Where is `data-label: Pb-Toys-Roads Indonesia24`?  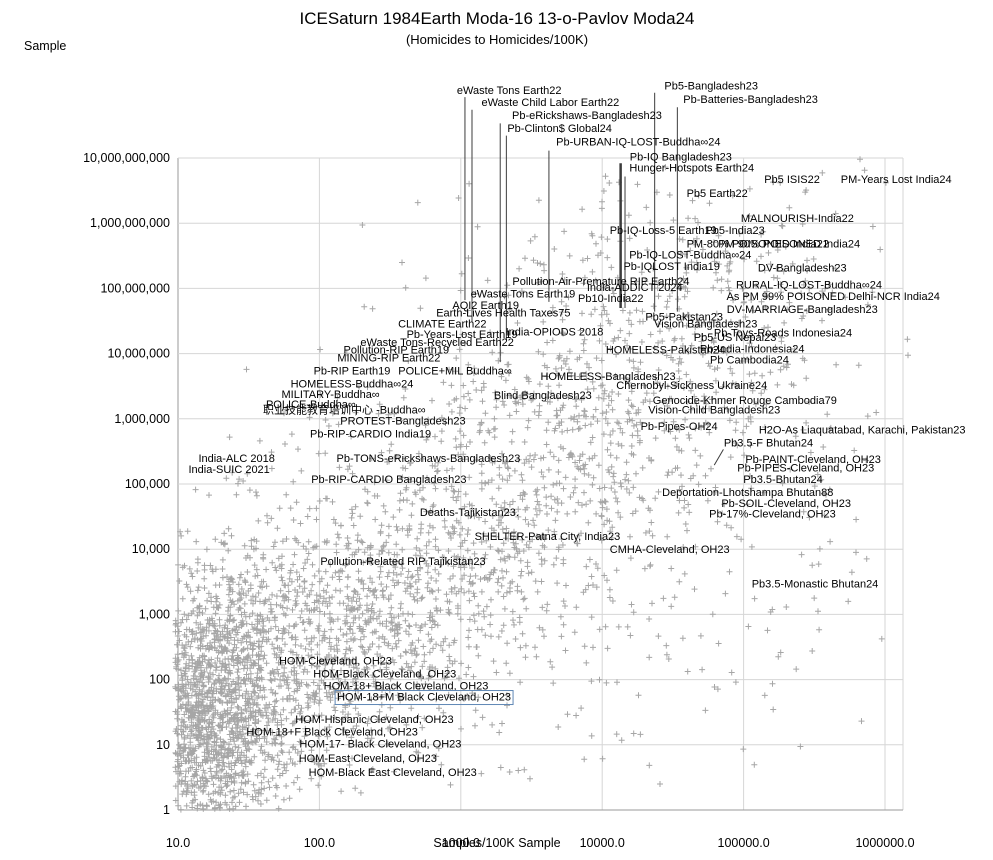 data-label: Pb-Toys-Roads Indonesia24 is located at coordinates (783, 334).